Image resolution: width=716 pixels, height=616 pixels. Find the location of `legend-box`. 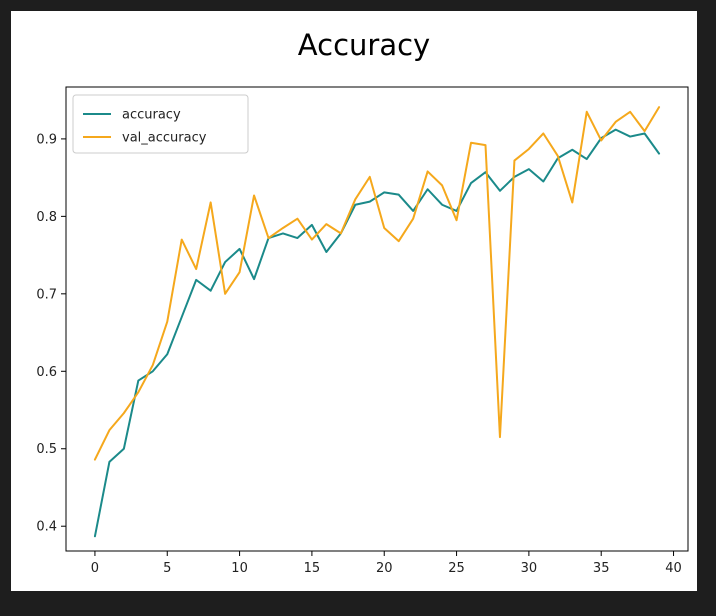

legend-box is located at coordinates (160, 124).